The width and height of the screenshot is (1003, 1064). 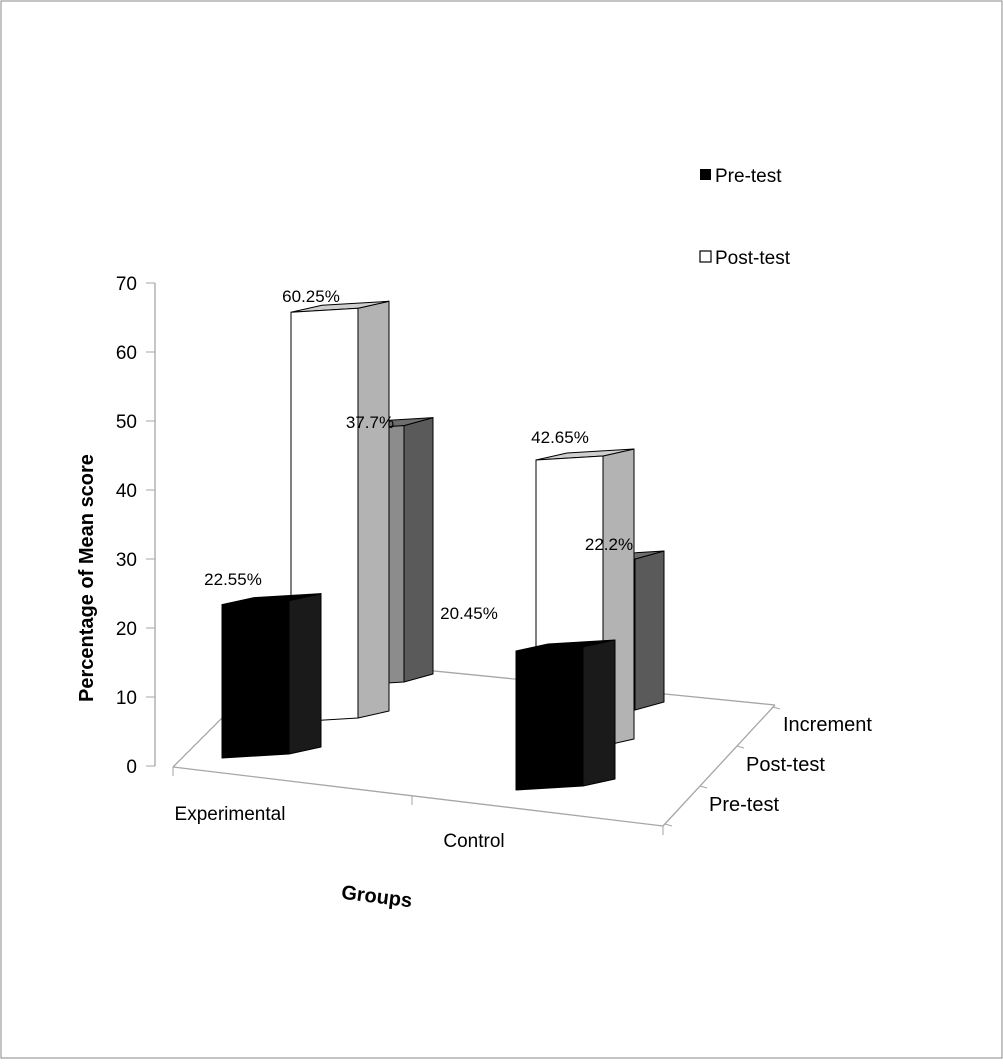 I want to click on legend-swatch-post-test, so click(x=705, y=256).